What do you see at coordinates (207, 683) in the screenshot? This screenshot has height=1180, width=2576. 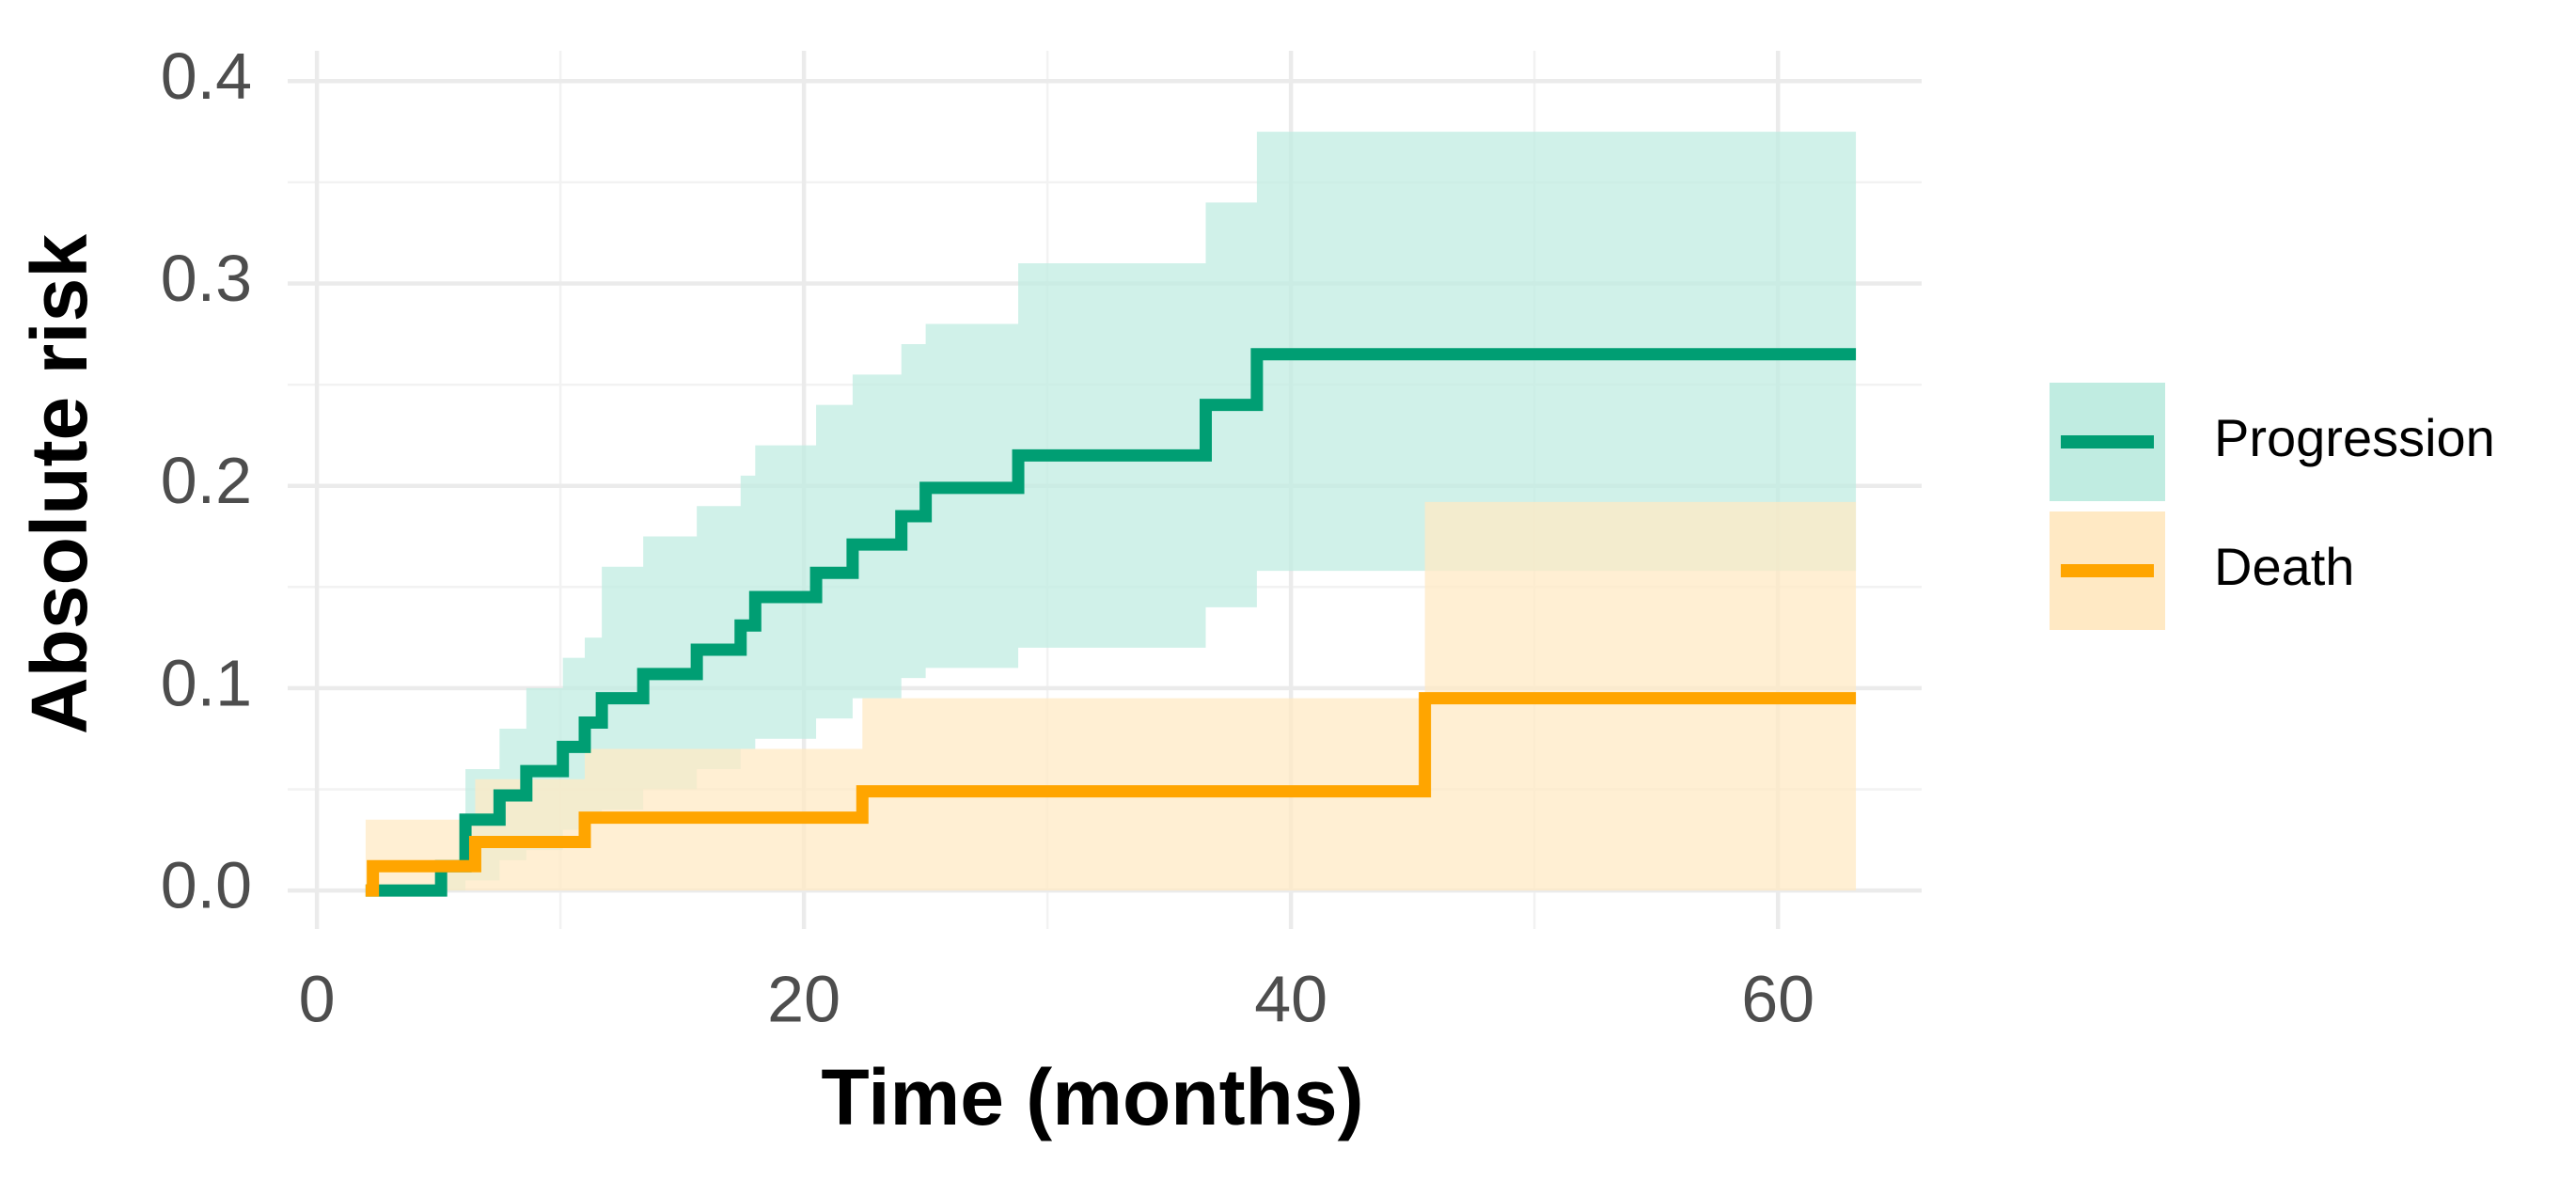 I see `y-tick-label: 0.1` at bounding box center [207, 683].